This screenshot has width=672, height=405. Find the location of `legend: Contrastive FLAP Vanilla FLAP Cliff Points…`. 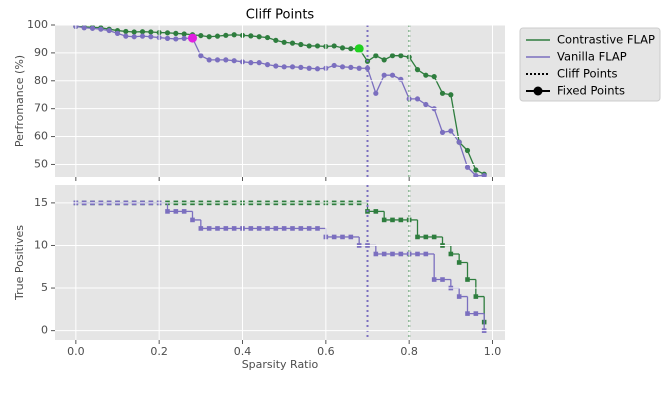

legend: Contrastive FLAP Vanilla FLAP Cliff Points… is located at coordinates (590, 64).